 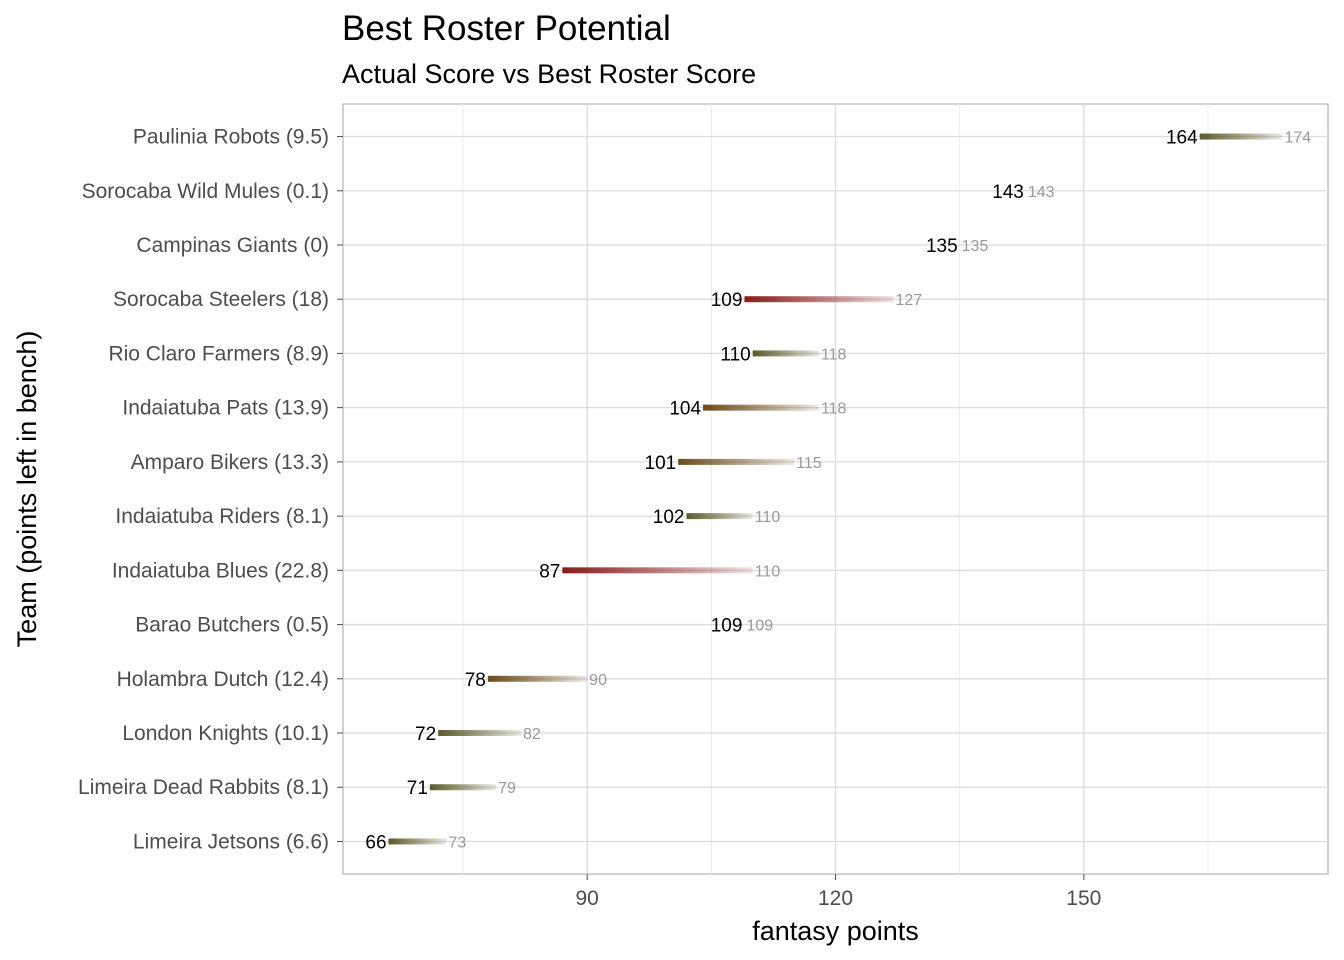 I want to click on best-score-label: 73, so click(x=457, y=842).